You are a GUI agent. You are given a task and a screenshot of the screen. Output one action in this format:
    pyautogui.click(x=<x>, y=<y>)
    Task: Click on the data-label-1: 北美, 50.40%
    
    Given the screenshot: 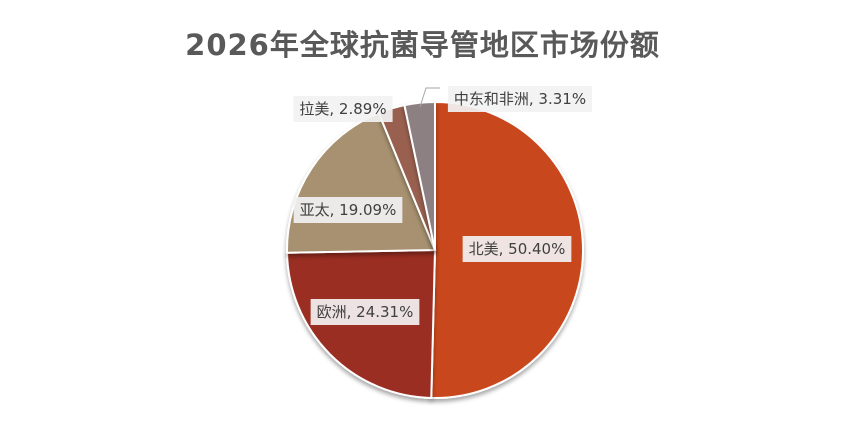 What is the action you would take?
    pyautogui.click(x=517, y=249)
    